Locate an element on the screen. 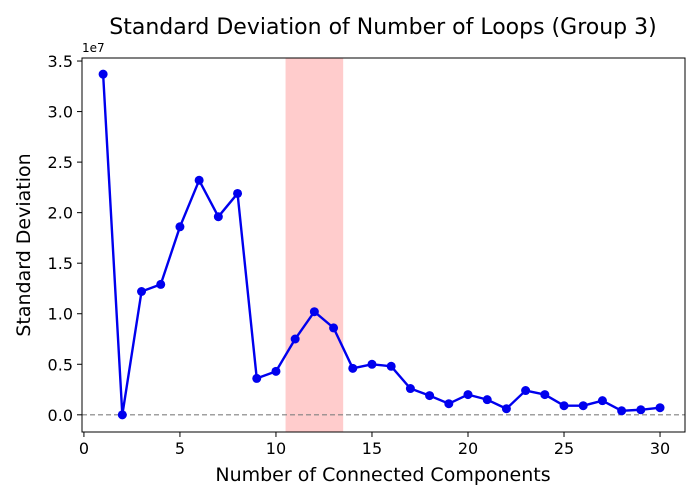 The height and width of the screenshot is (500, 700). y-tick-label: 0.5 is located at coordinates (60, 364).